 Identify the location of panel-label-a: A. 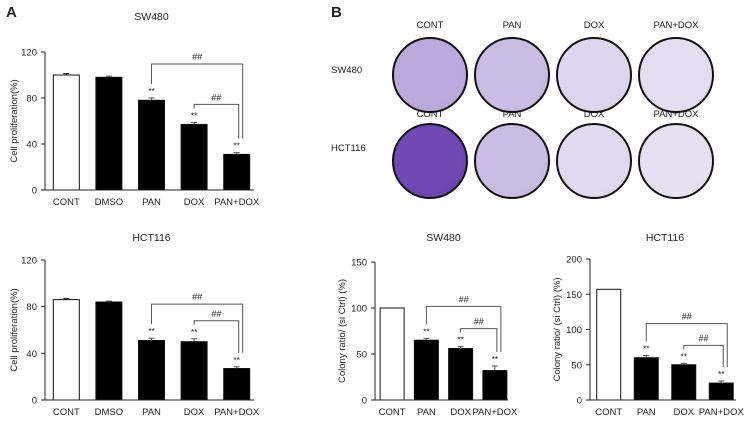
(11, 12).